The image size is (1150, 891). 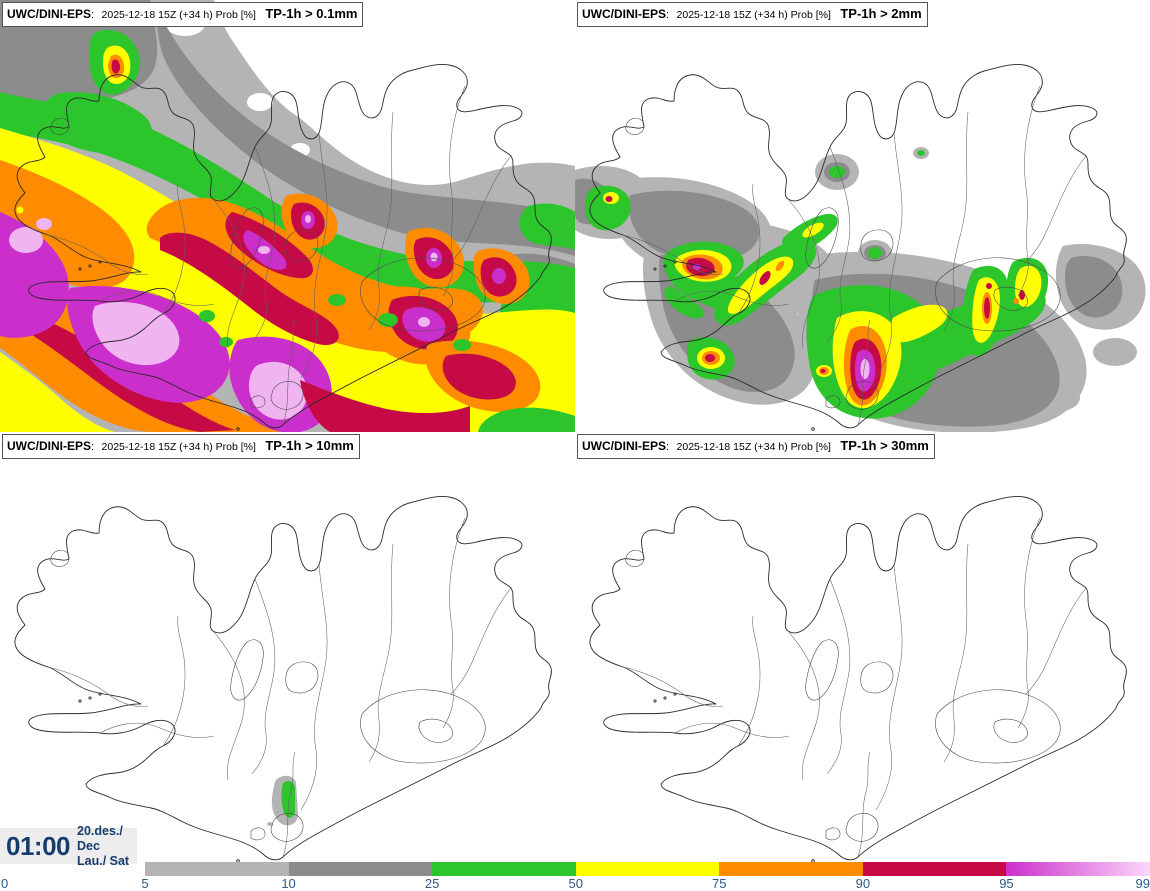 I want to click on valid-time-box: 01:00 20.des./ Dec Lau./ Sat, so click(x=68, y=846).